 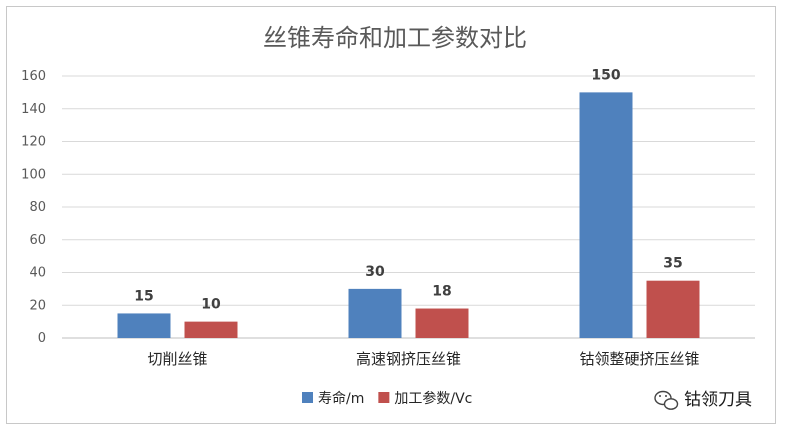 I want to click on watermark: 钴领刀具, so click(x=703, y=400).